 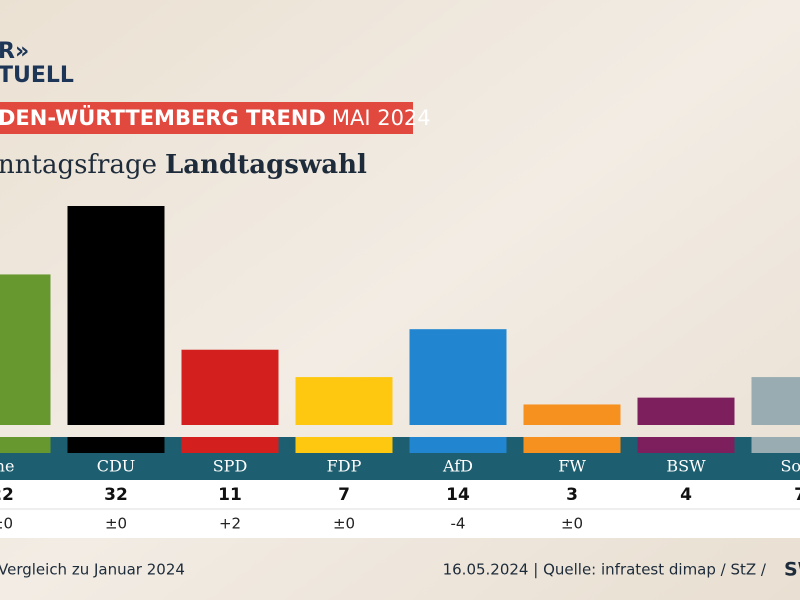 I want to click on value-label: 32, so click(x=116, y=495).